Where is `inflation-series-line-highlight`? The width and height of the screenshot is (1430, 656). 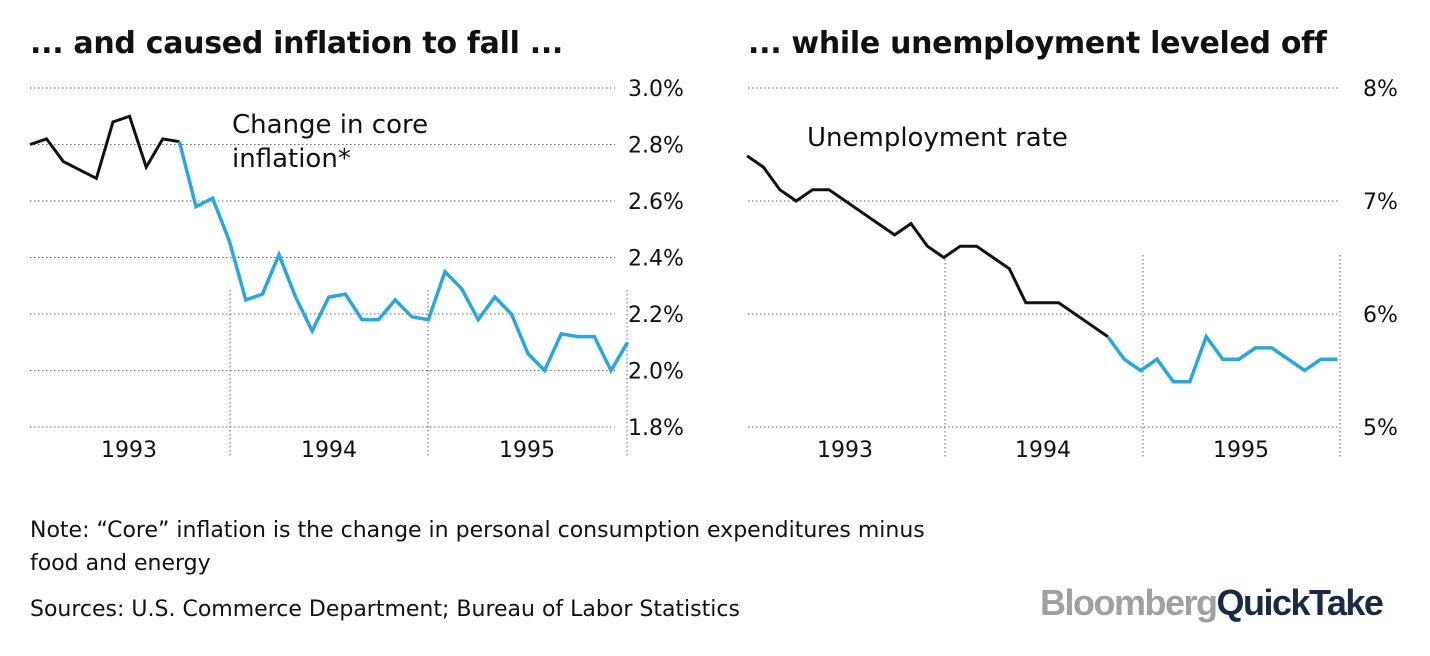 inflation-series-line-highlight is located at coordinates (403, 258).